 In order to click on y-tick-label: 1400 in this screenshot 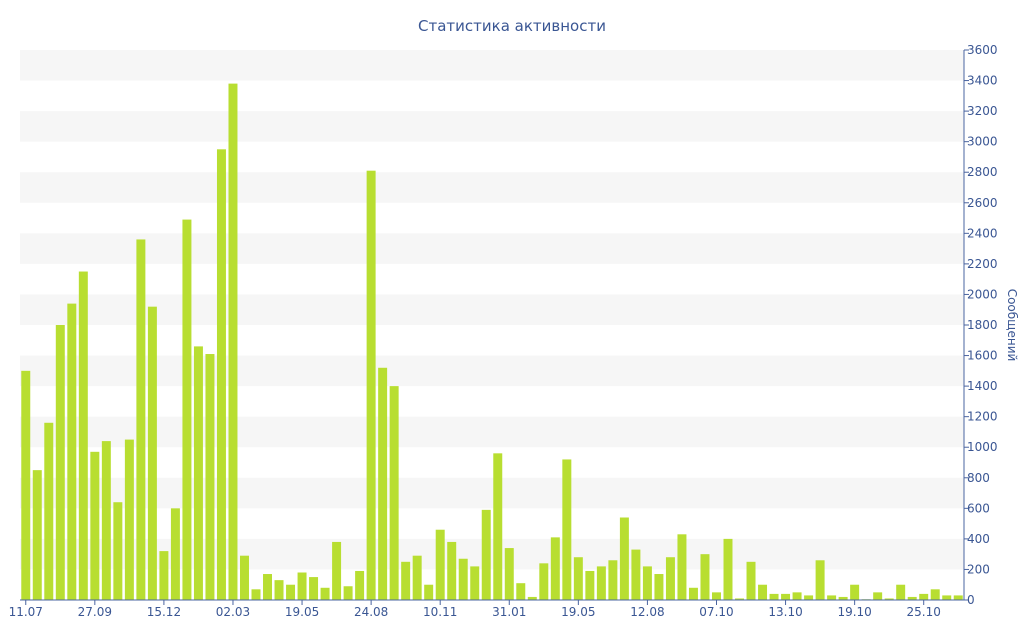, I will do `click(982, 386)`.